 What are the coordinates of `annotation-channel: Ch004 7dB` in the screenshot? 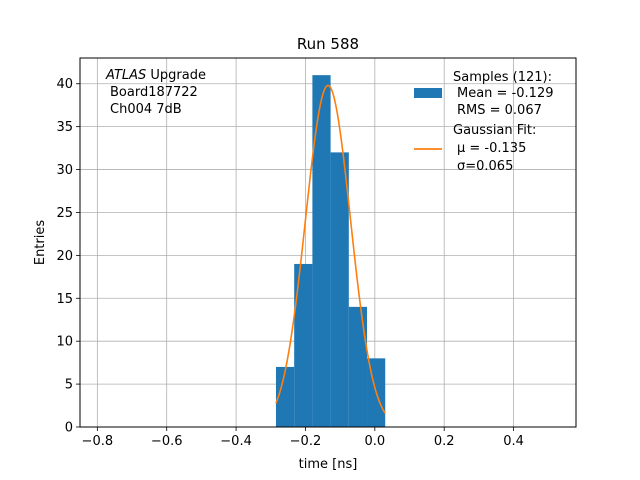 It's located at (146, 109).